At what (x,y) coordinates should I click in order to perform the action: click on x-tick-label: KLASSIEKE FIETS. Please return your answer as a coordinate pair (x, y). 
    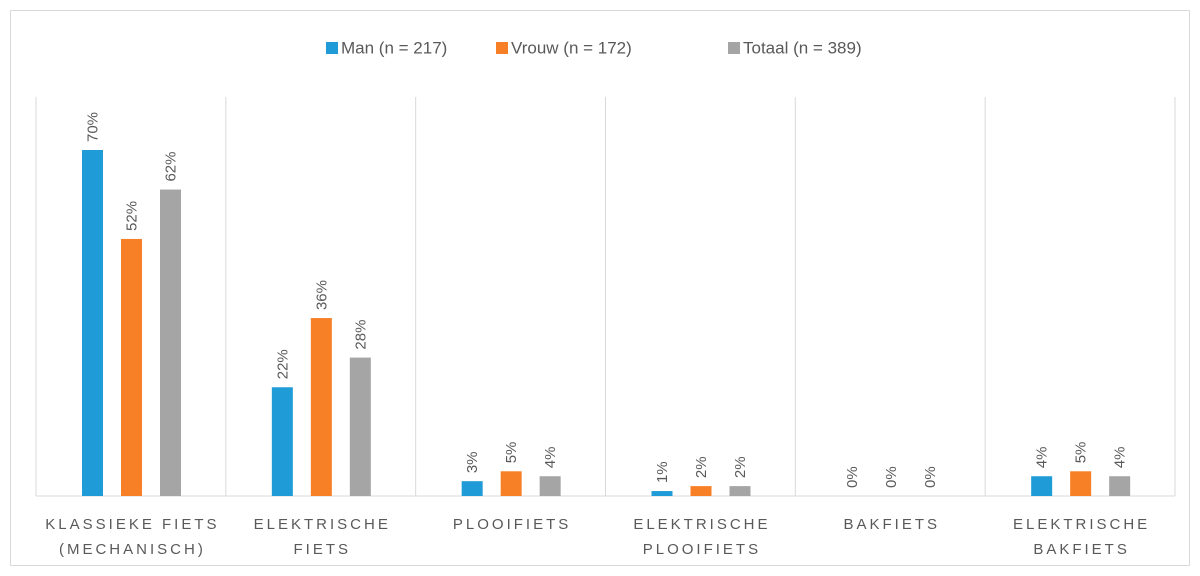
    Looking at the image, I should click on (132, 524).